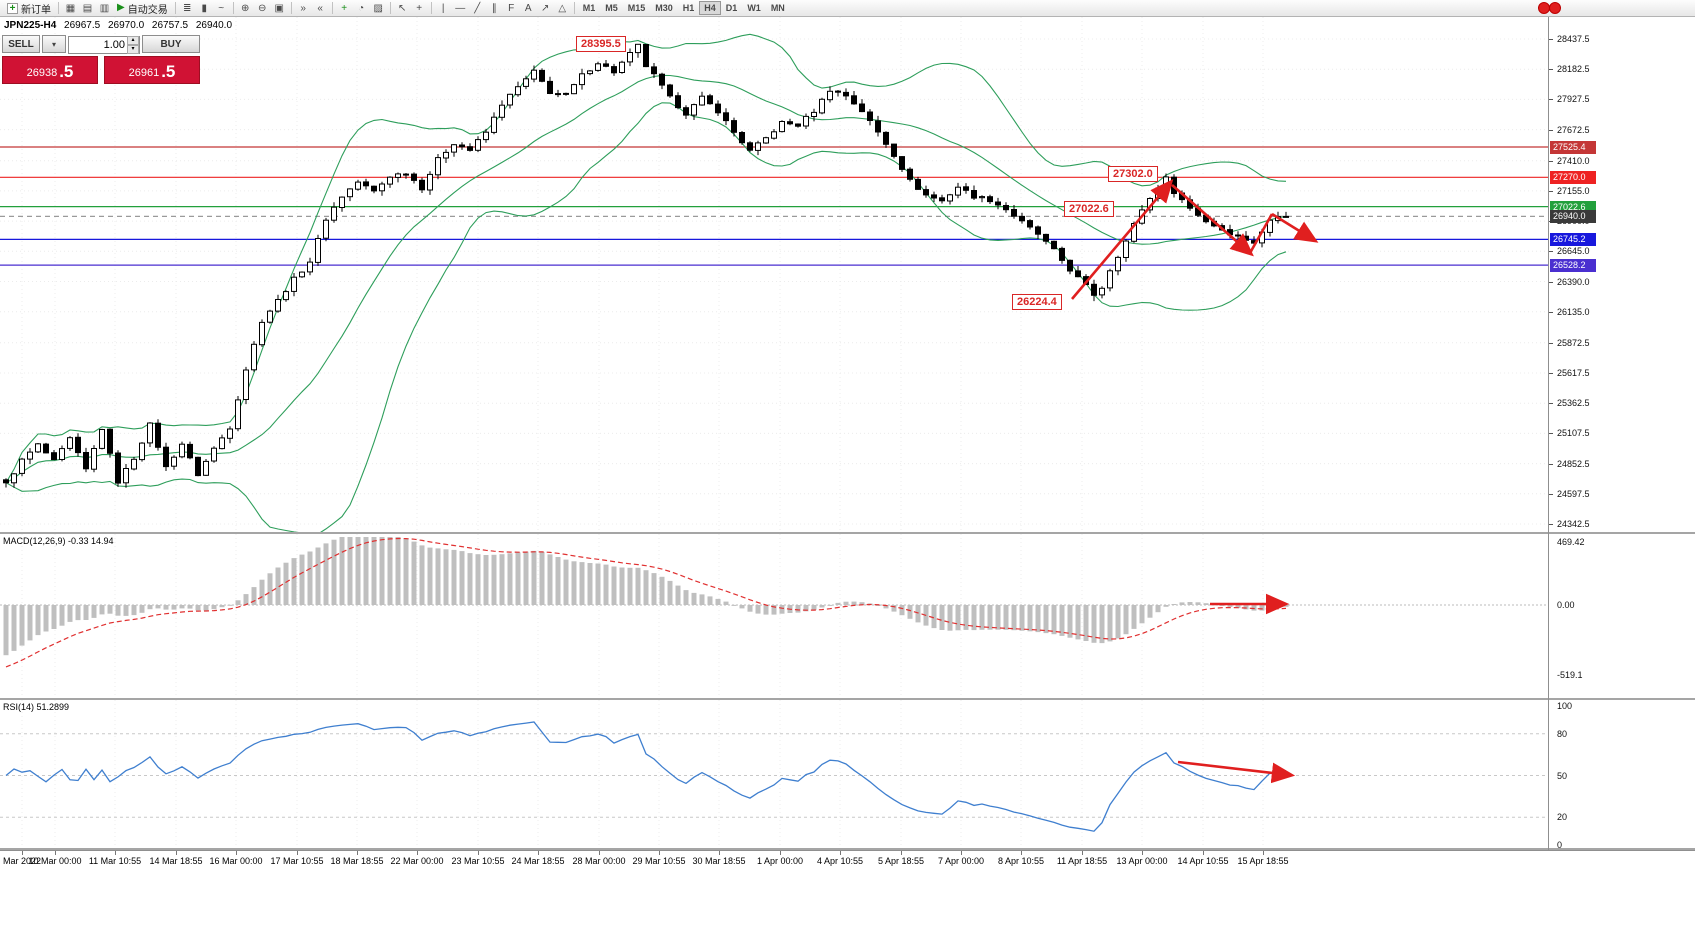 This screenshot has width=1695, height=936. Describe the element at coordinates (357, 861) in the screenshot. I see `time-tick-label: 18 Mar 18:55` at that location.